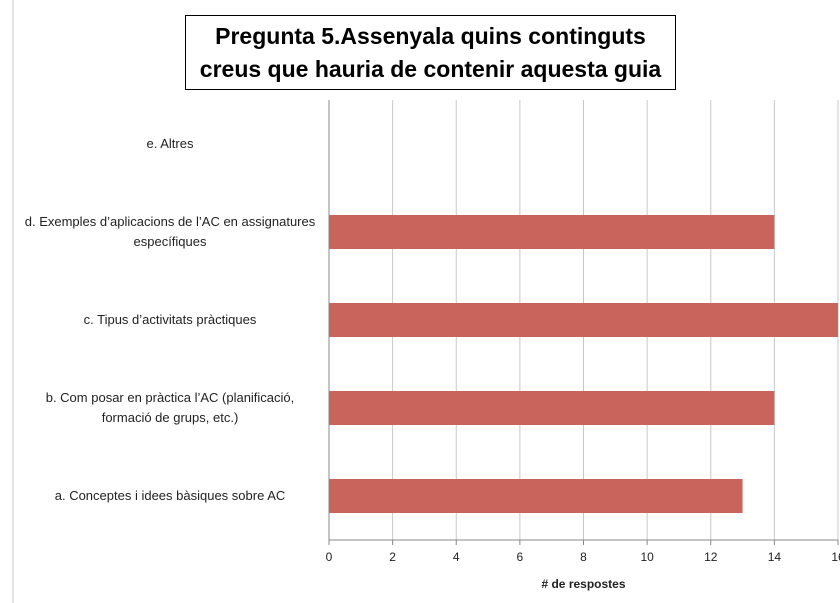 This screenshot has height=603, width=840. Describe the element at coordinates (775, 557) in the screenshot. I see `x-tick-label: 14` at that location.